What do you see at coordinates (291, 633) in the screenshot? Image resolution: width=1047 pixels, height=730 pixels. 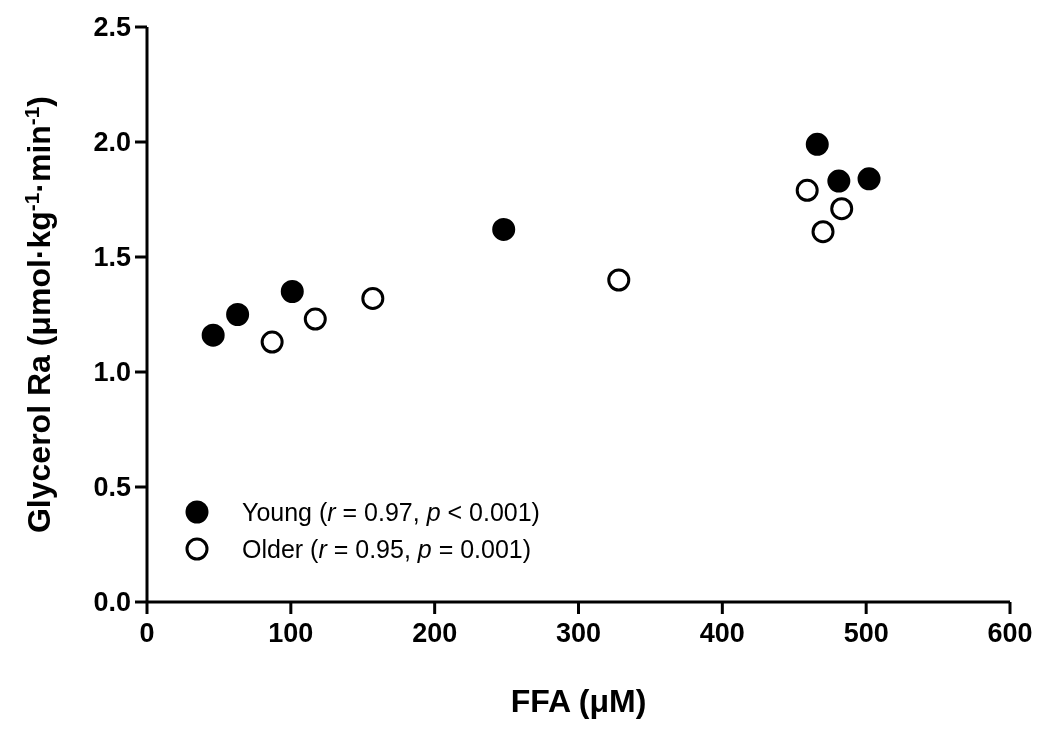 I see `x-tick-label: 100` at bounding box center [291, 633].